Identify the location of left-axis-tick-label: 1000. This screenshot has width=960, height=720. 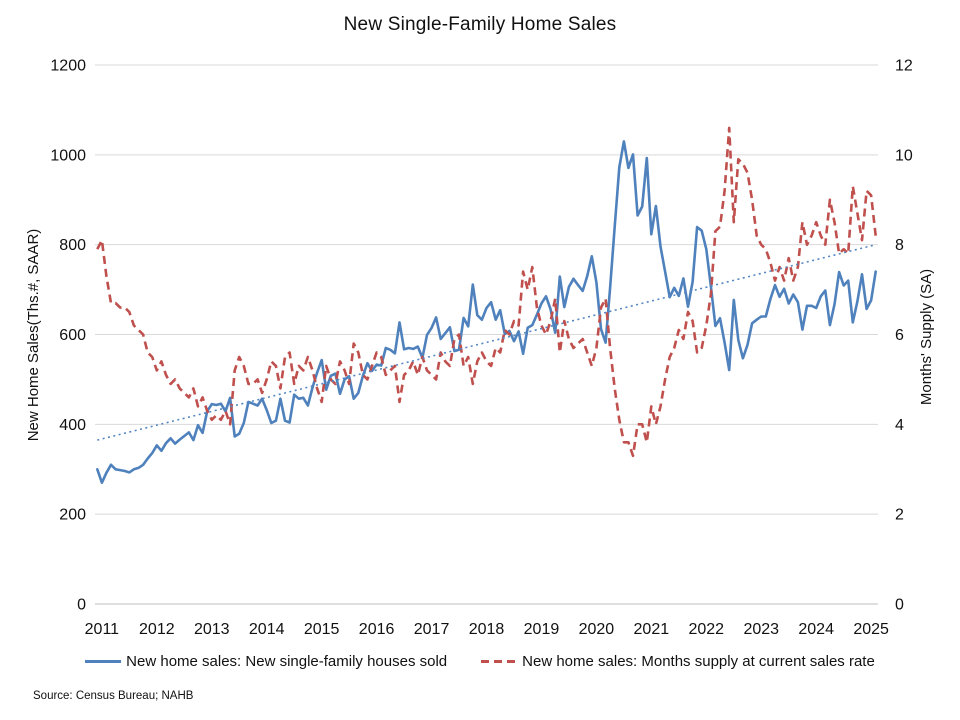
(68, 155).